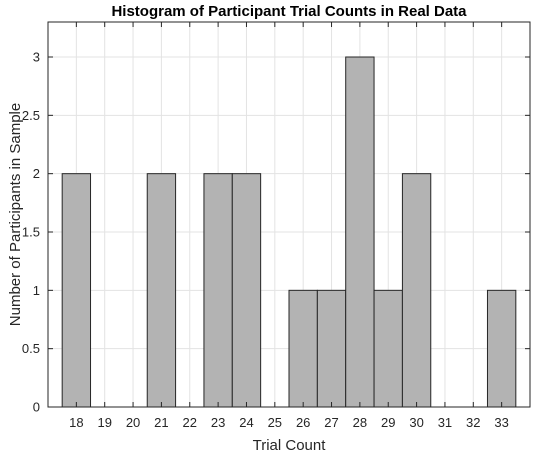 The height and width of the screenshot is (466, 550). Describe the element at coordinates (31, 115) in the screenshot. I see `y-tick-label: 2.5` at that location.